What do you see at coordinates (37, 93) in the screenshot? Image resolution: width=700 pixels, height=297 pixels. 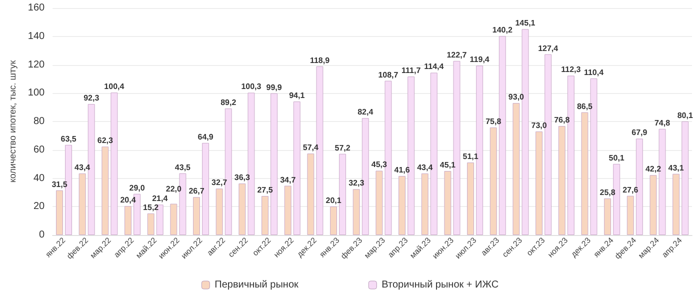 I see `y-tick-label: 100` at bounding box center [37, 93].